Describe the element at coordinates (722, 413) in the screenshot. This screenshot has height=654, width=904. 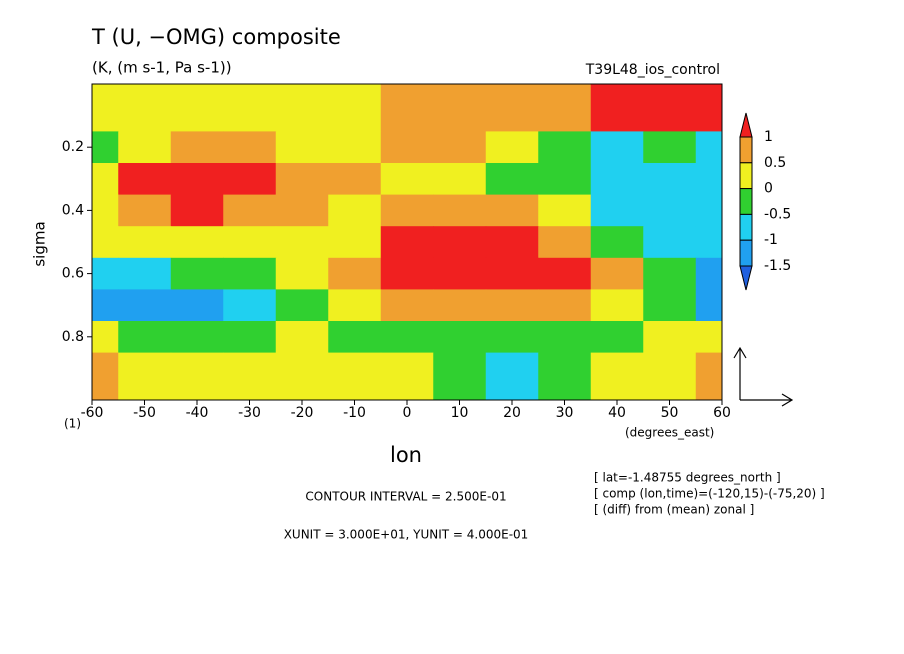
I see `x-tick-label: 60` at that location.